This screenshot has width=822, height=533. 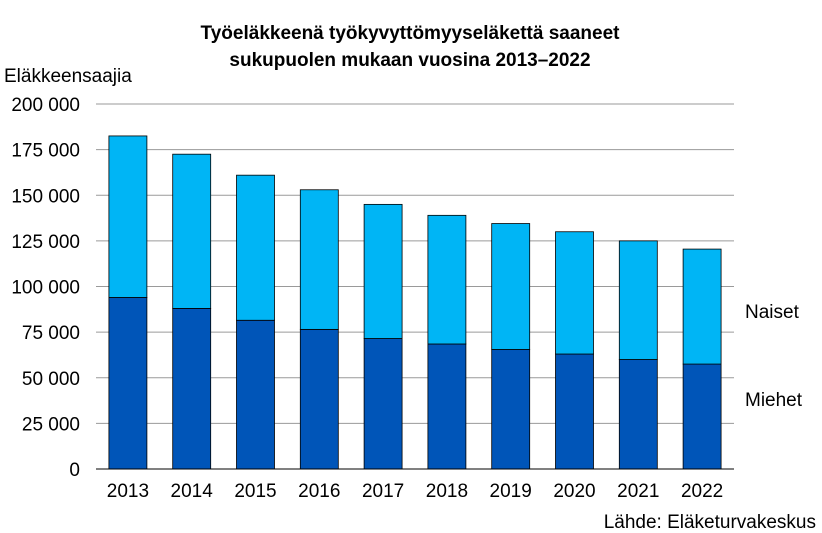 What do you see at coordinates (447, 406) in the screenshot?
I see `bar-miehet-2018` at bounding box center [447, 406].